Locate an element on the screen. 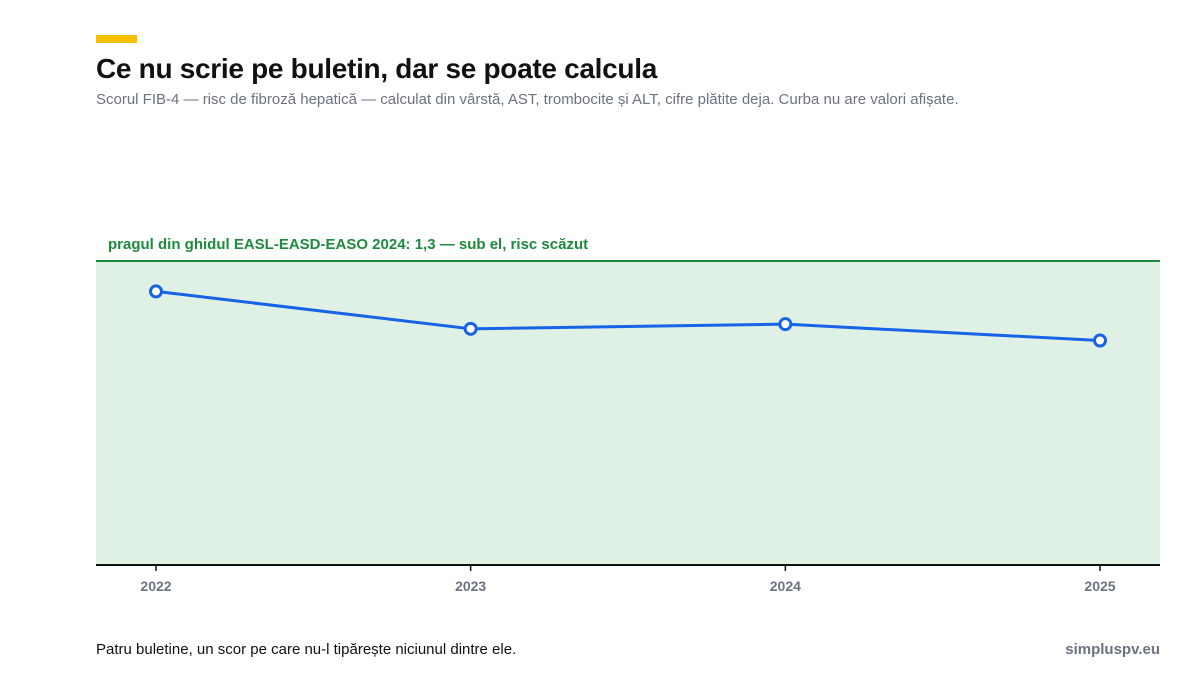 This screenshot has width=1200, height=680. series-points is located at coordinates (628, 316).